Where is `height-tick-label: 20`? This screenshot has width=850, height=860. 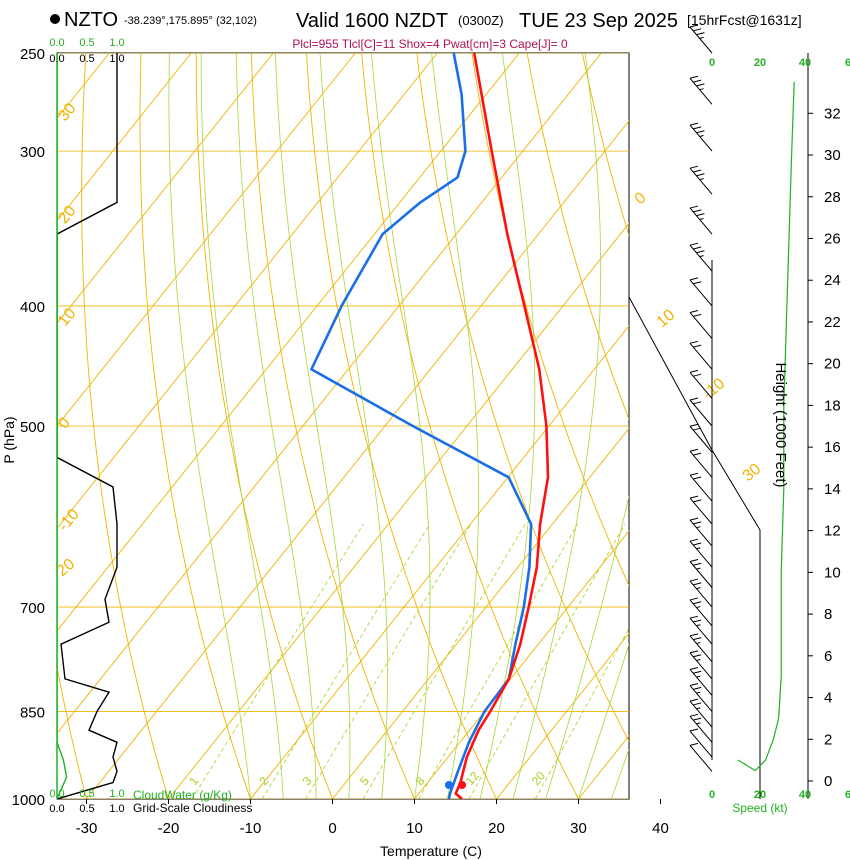
height-tick-label: 20 is located at coordinates (832, 364).